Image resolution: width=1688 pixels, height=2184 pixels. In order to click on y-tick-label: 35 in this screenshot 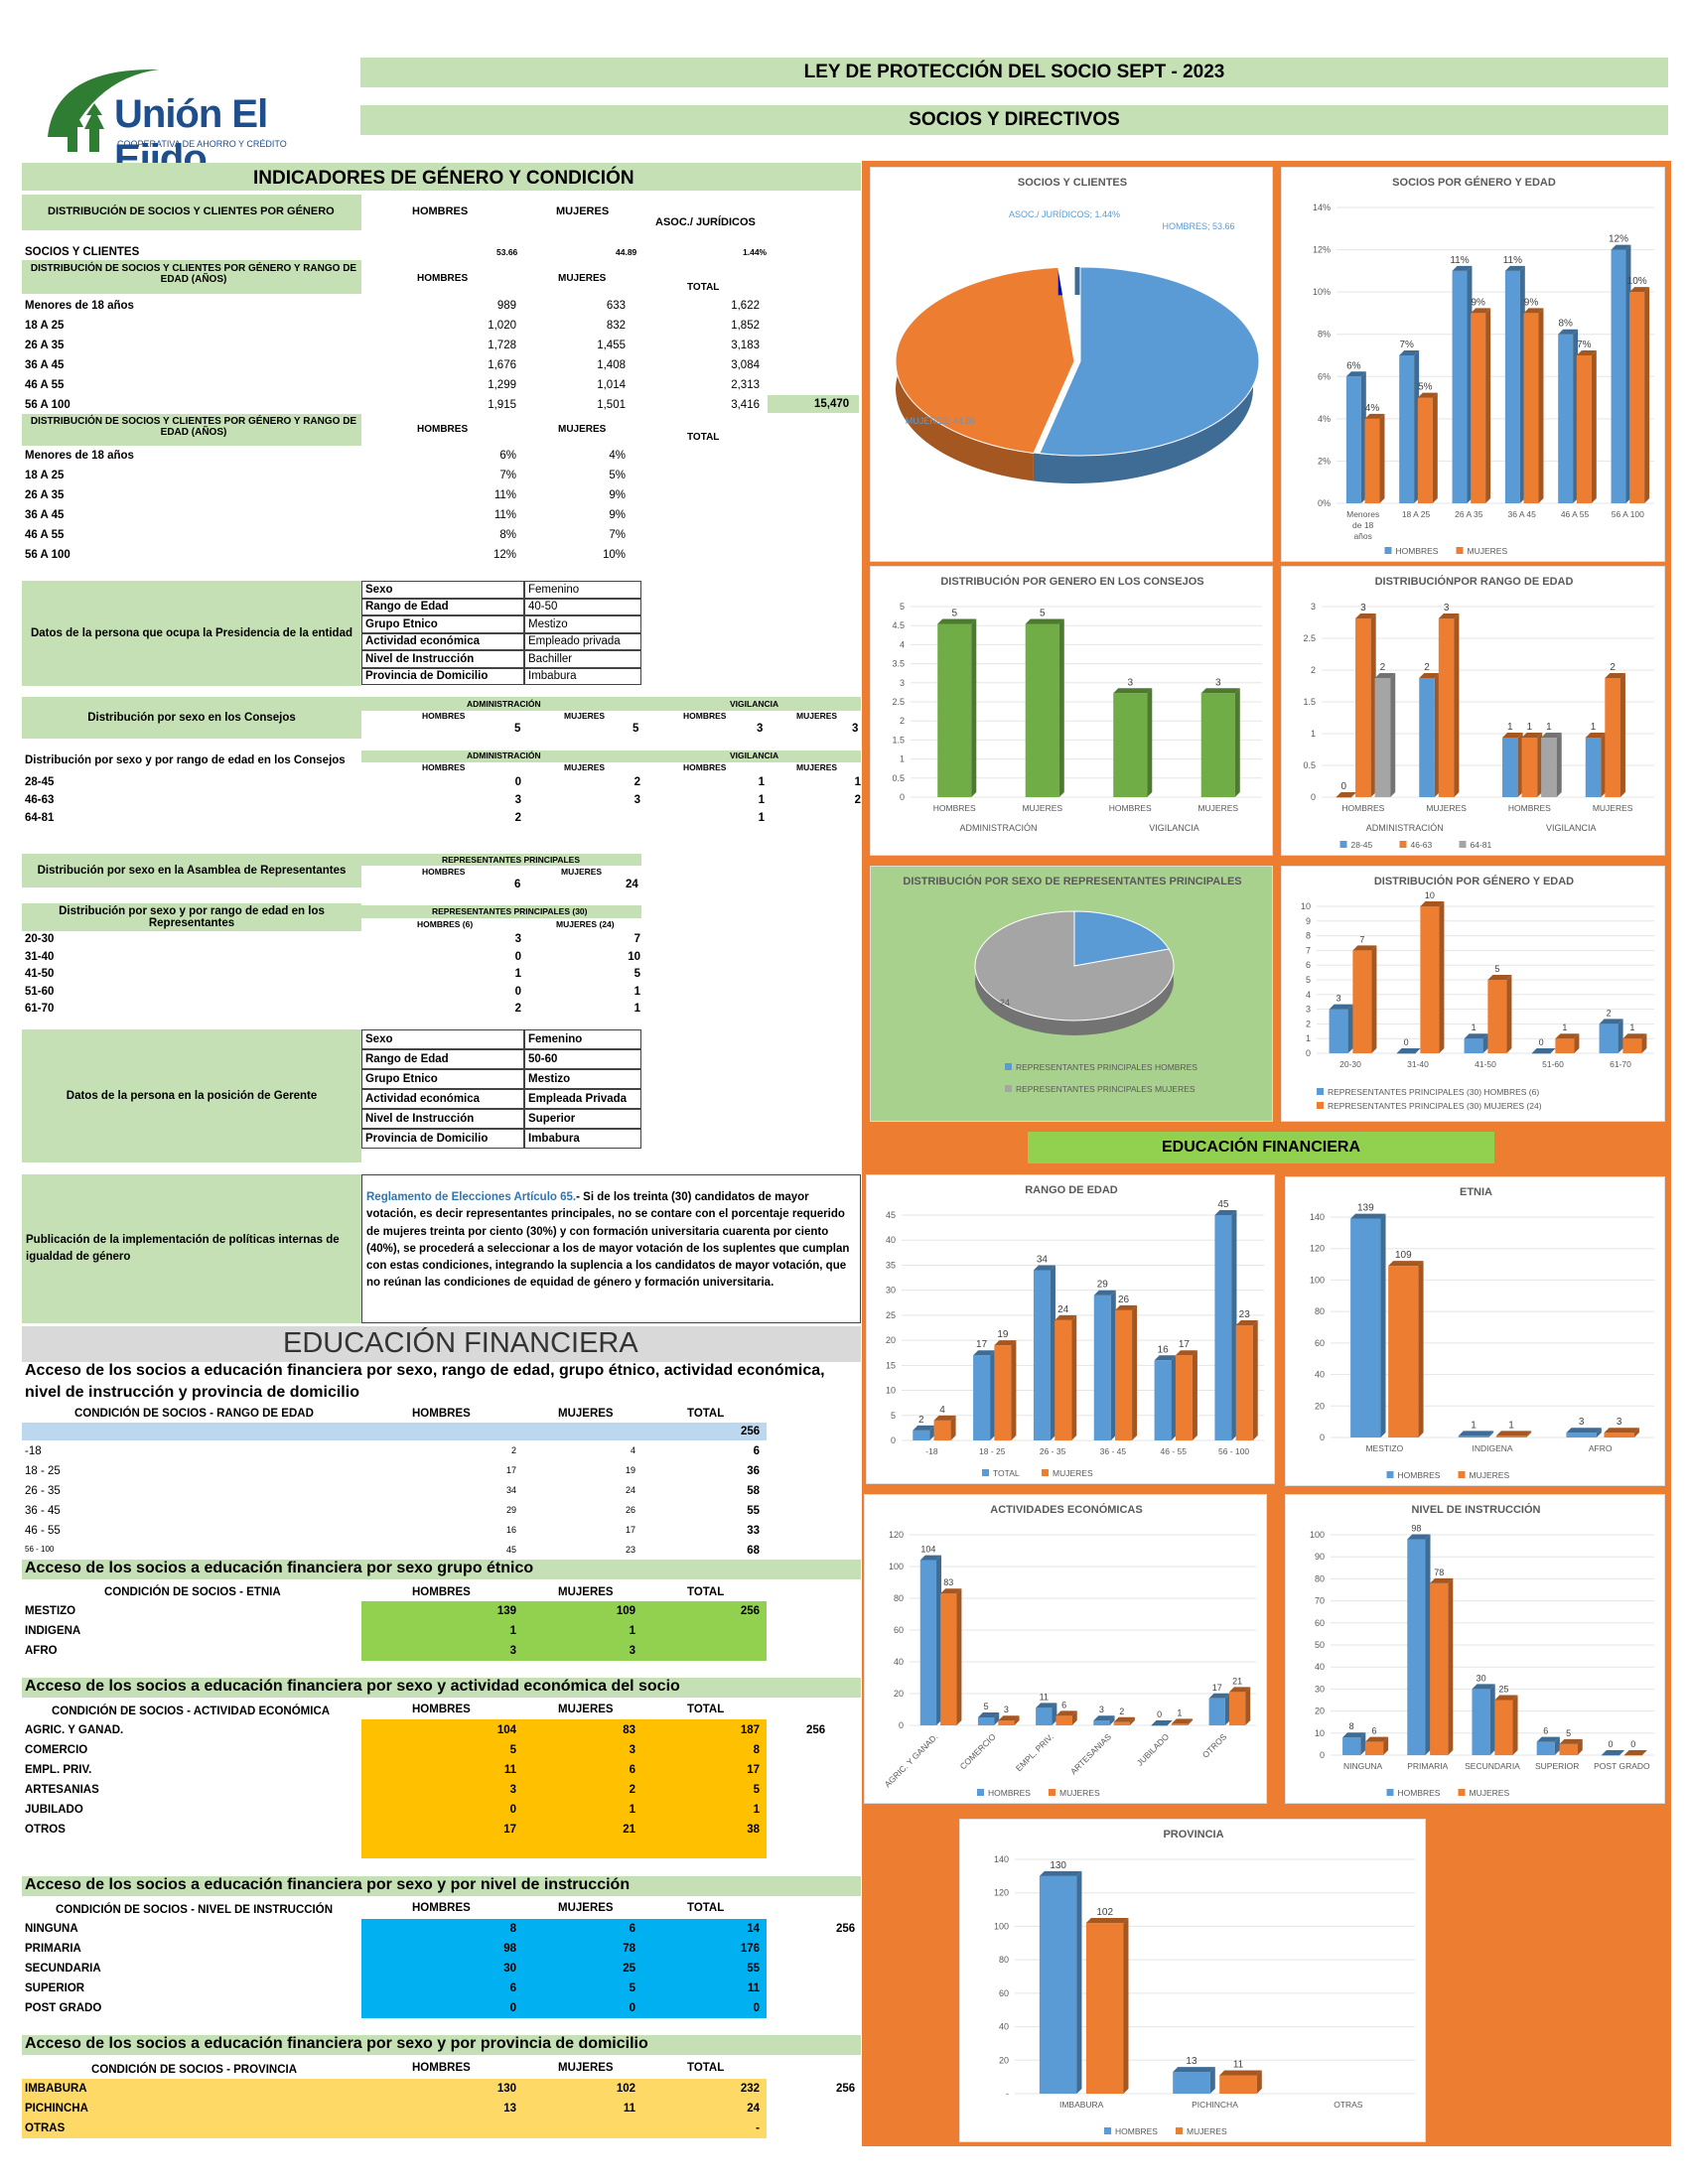, I will do `click(891, 1265)`.